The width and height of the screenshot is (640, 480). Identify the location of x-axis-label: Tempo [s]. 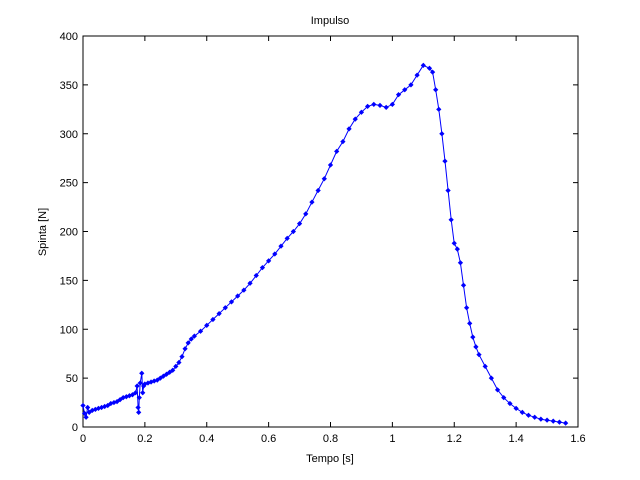
(330, 459).